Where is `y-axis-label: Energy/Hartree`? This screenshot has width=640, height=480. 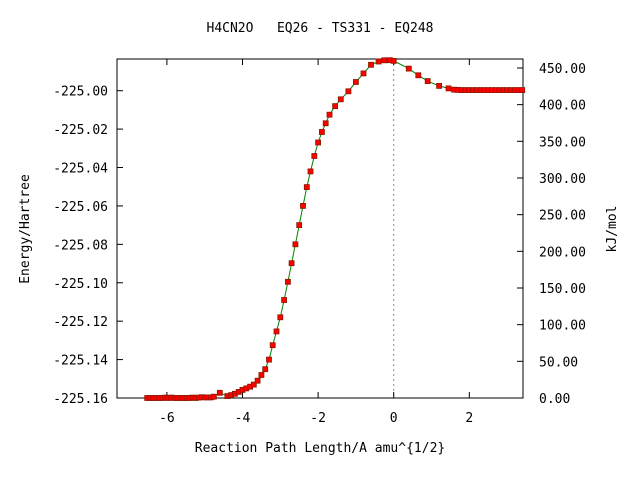
y-axis-label: Energy/Hartree is located at coordinates (25, 229).